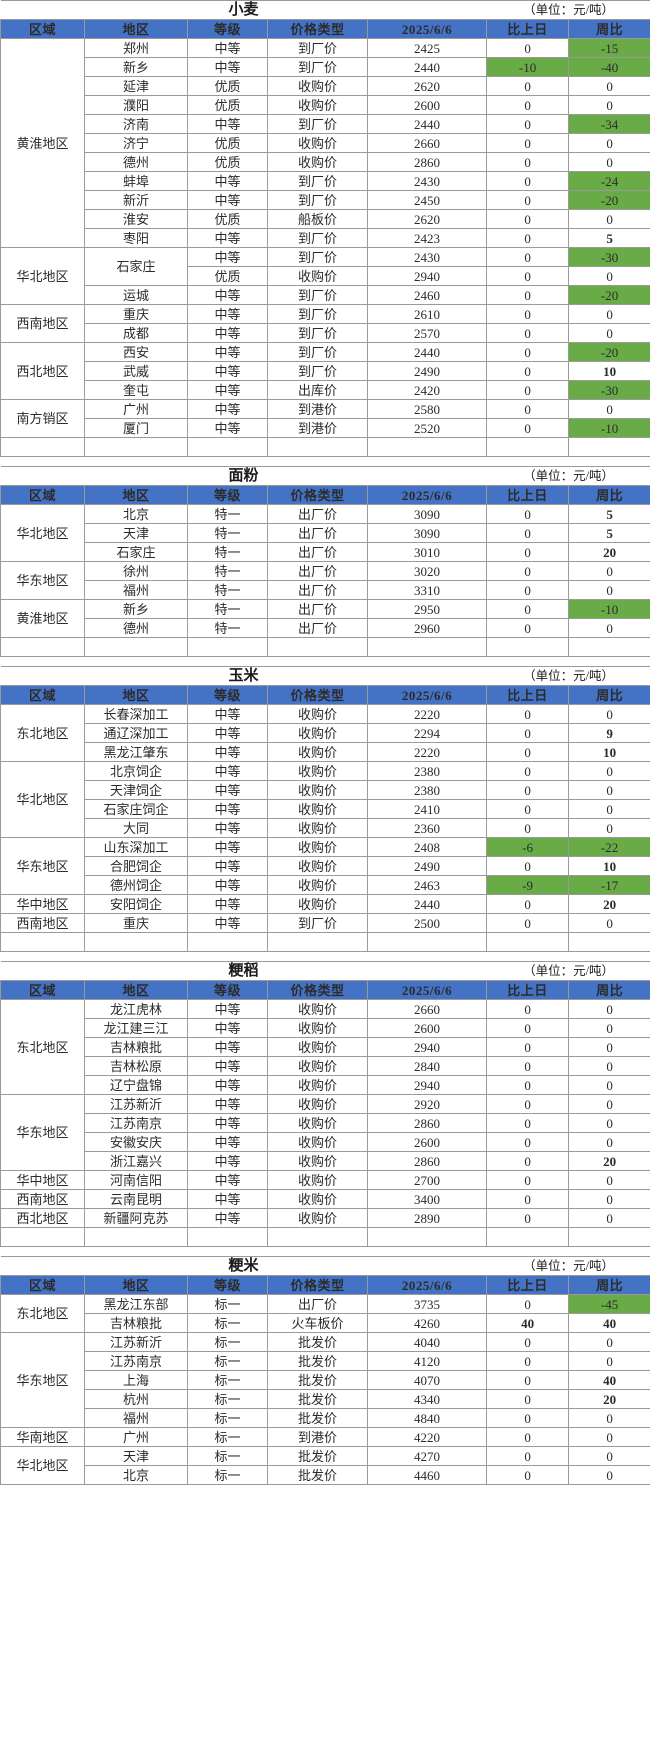 This screenshot has width=650, height=1764. What do you see at coordinates (42, 904) in the screenshot?
I see `region-cell: 华中地区` at bounding box center [42, 904].